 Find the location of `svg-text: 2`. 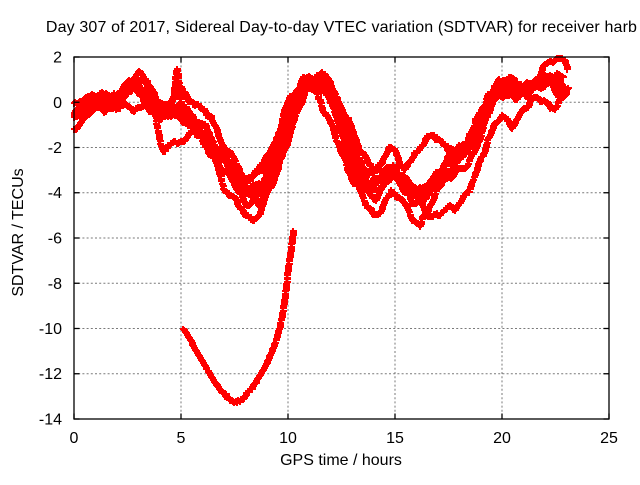

svg-text: 2 is located at coordinates (57, 58).